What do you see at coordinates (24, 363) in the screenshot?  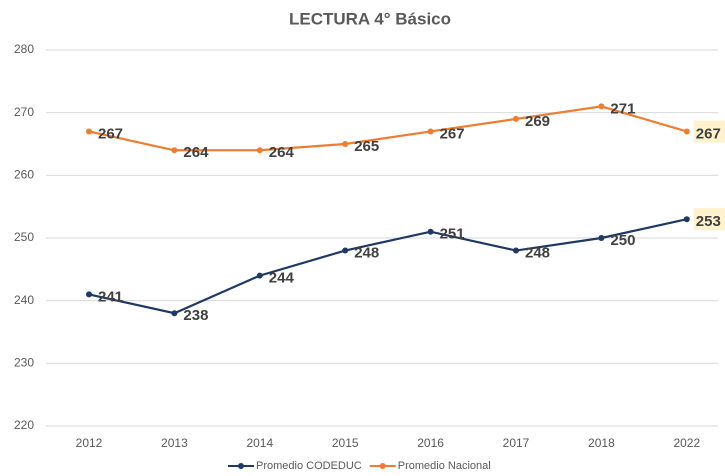 I see `y-tick-label: 230` at bounding box center [24, 363].